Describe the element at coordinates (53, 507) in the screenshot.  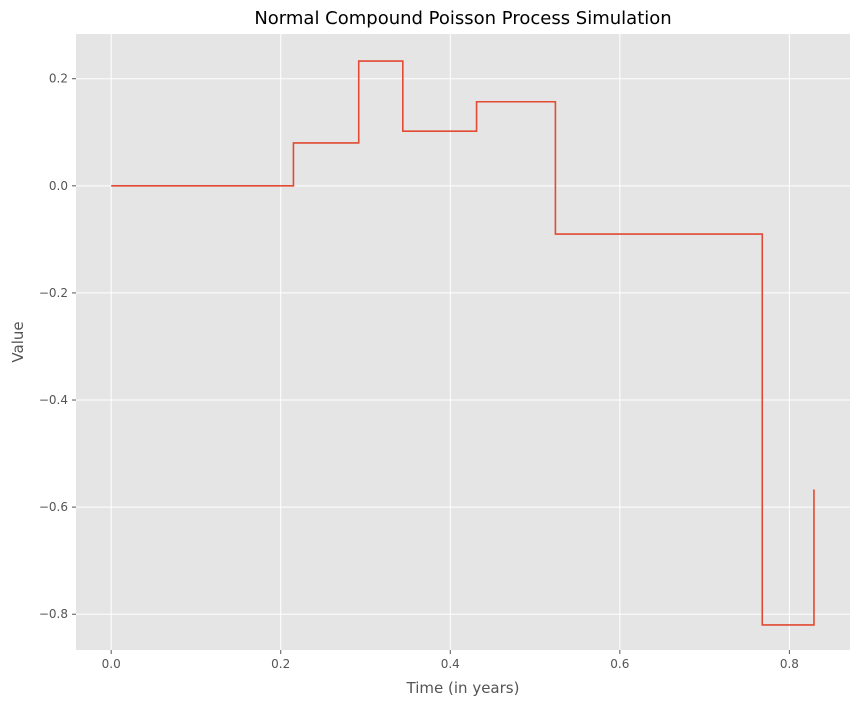
I see `y-tick-label: −0.6` at that location.